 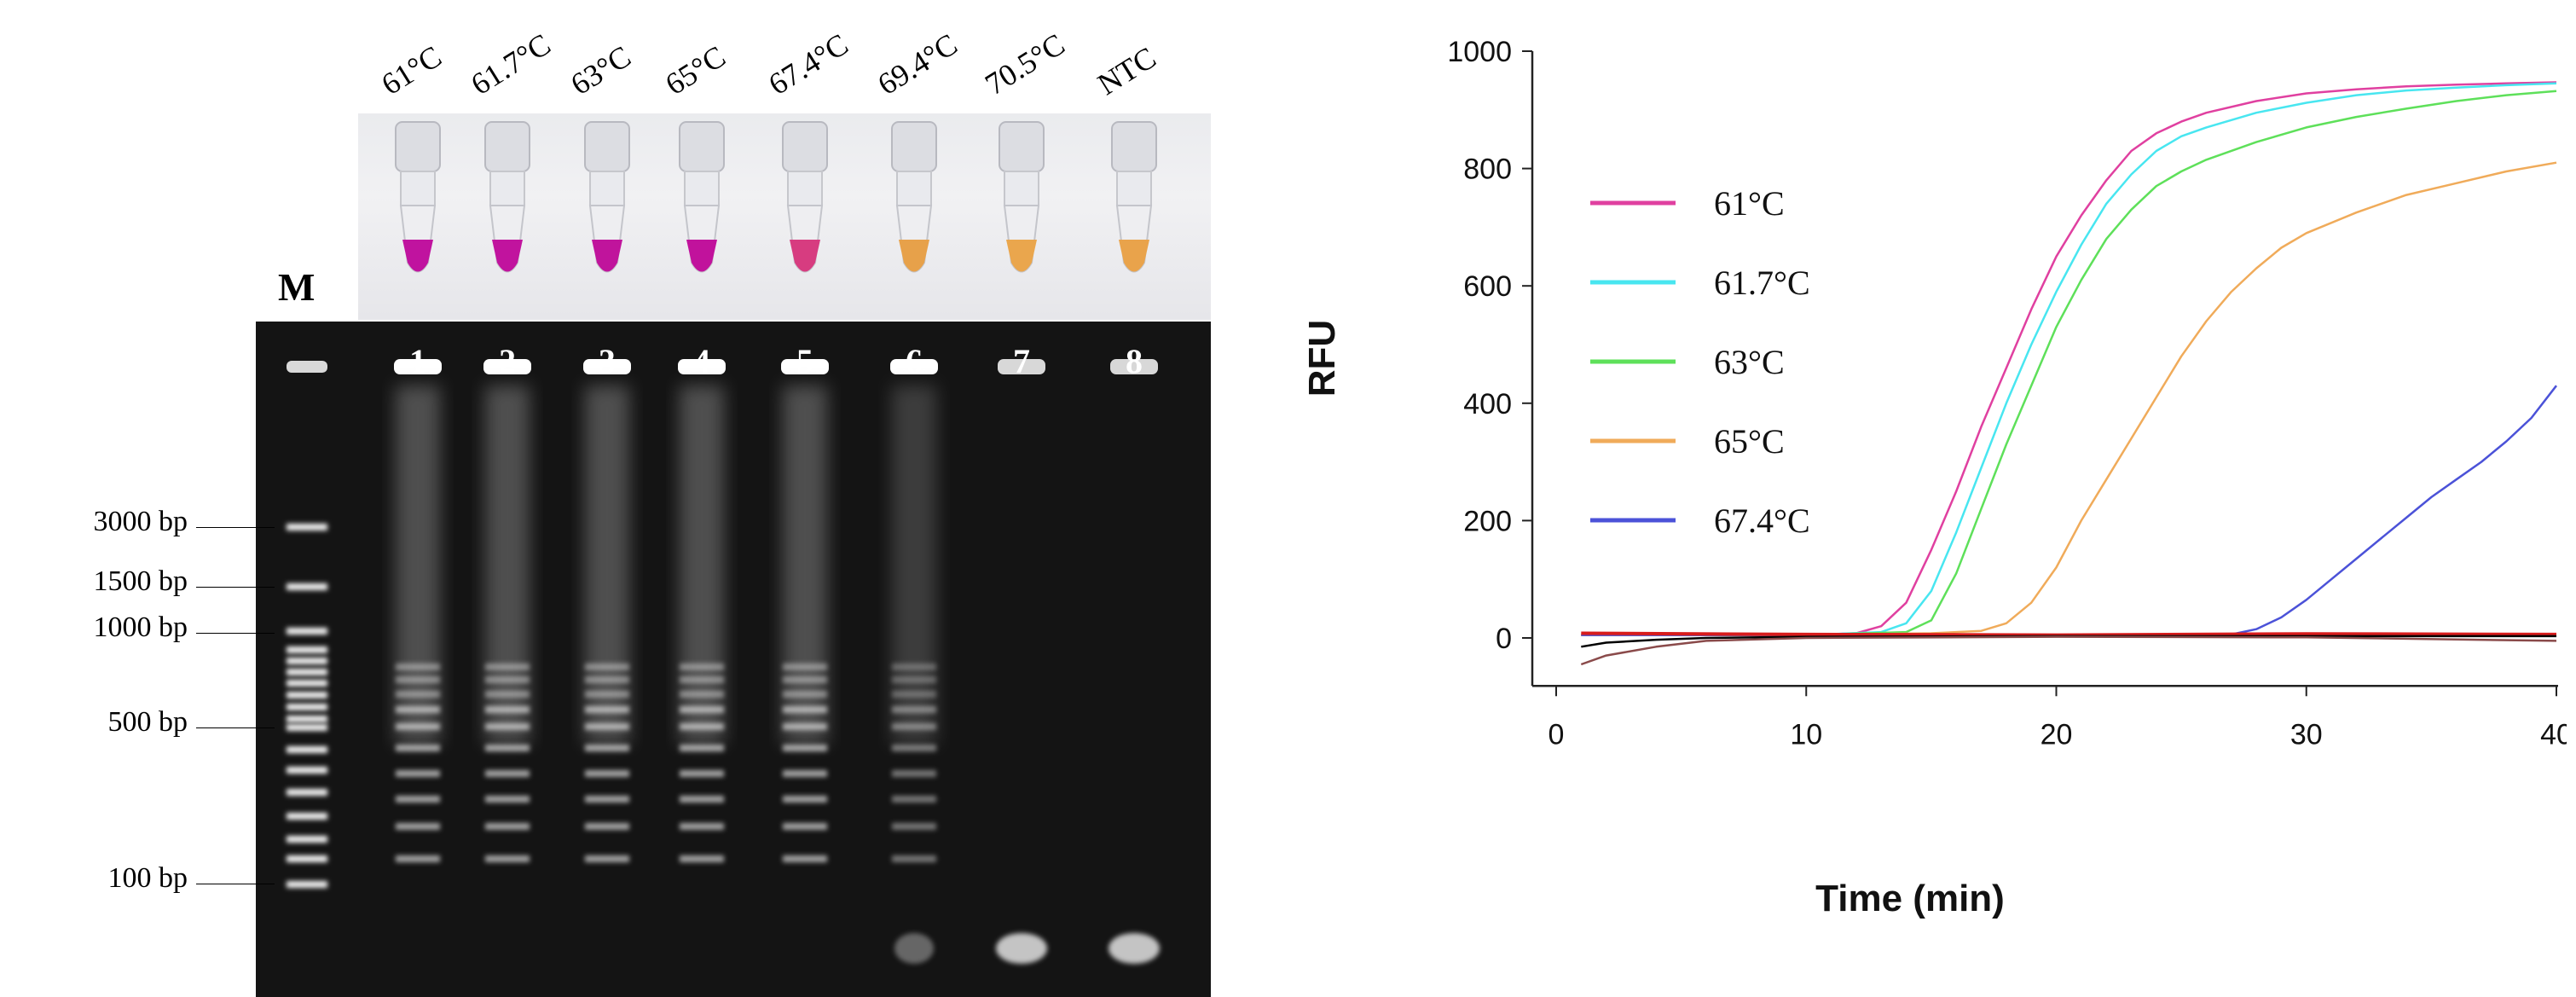 I want to click on tube-temperature-label: 70.5°C, so click(x=1025, y=64).